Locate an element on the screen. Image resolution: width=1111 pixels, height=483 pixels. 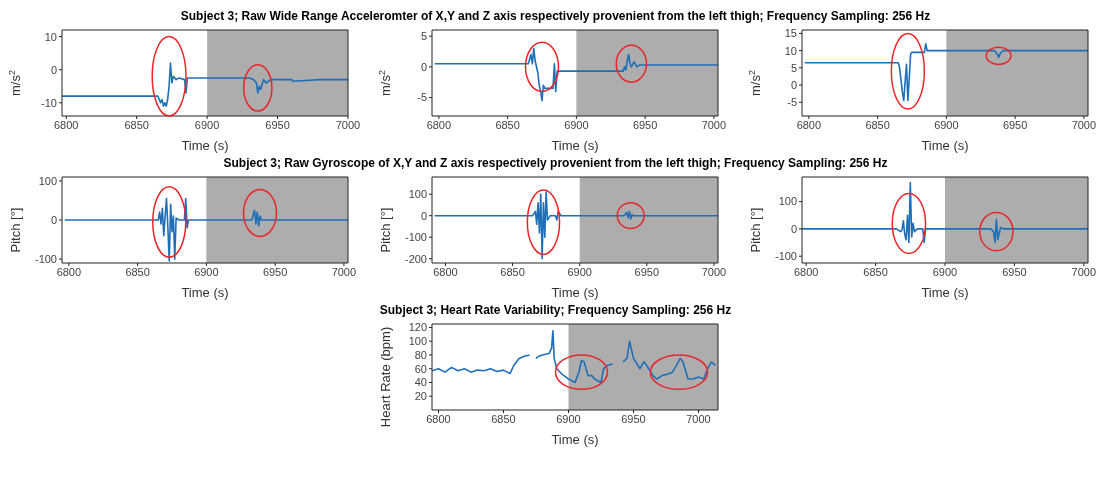
y-tick-label: 15 is located at coordinates (790, 33).